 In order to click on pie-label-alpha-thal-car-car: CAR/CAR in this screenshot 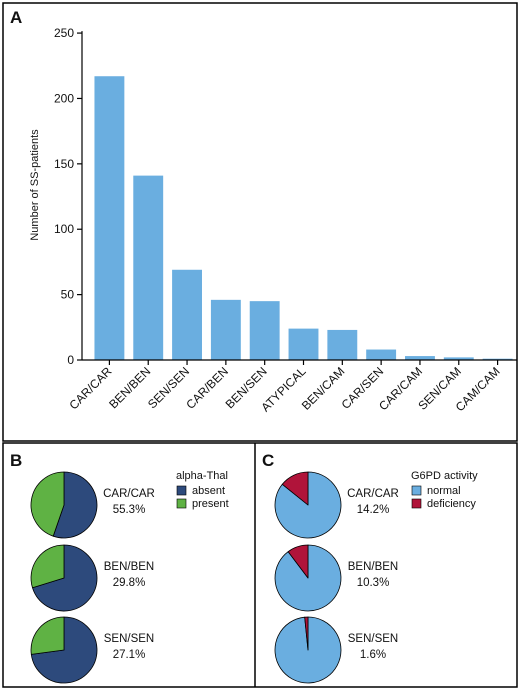, I will do `click(129, 494)`.